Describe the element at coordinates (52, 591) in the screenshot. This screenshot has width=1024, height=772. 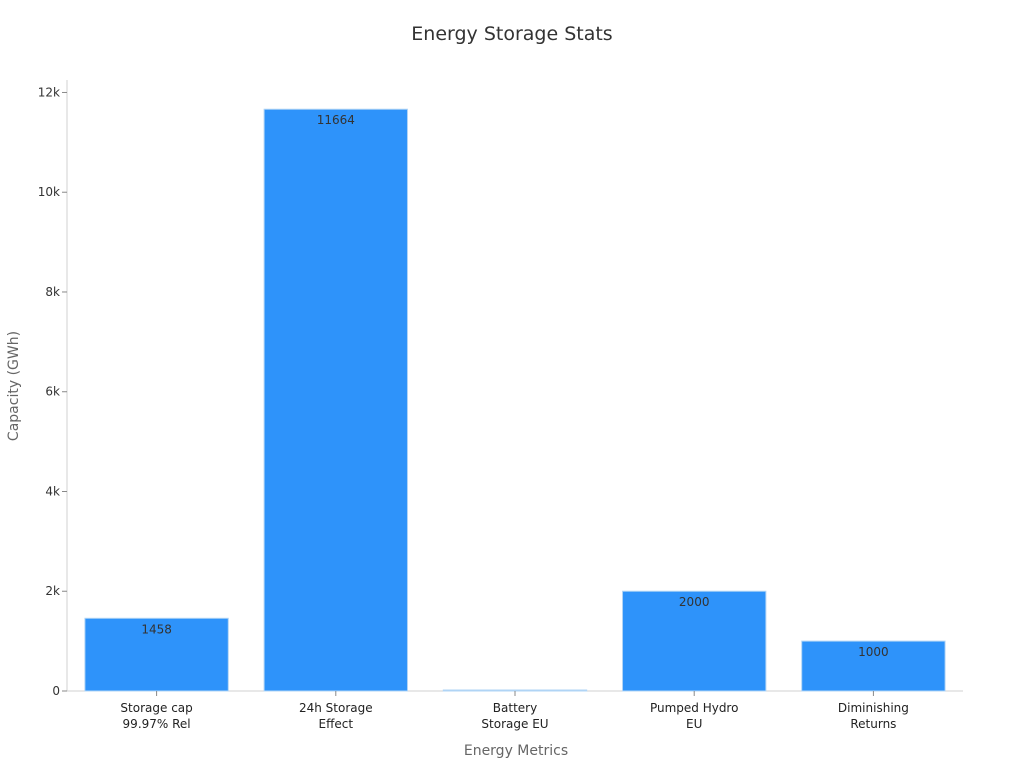
I see `y-tick-label: 2k` at that location.